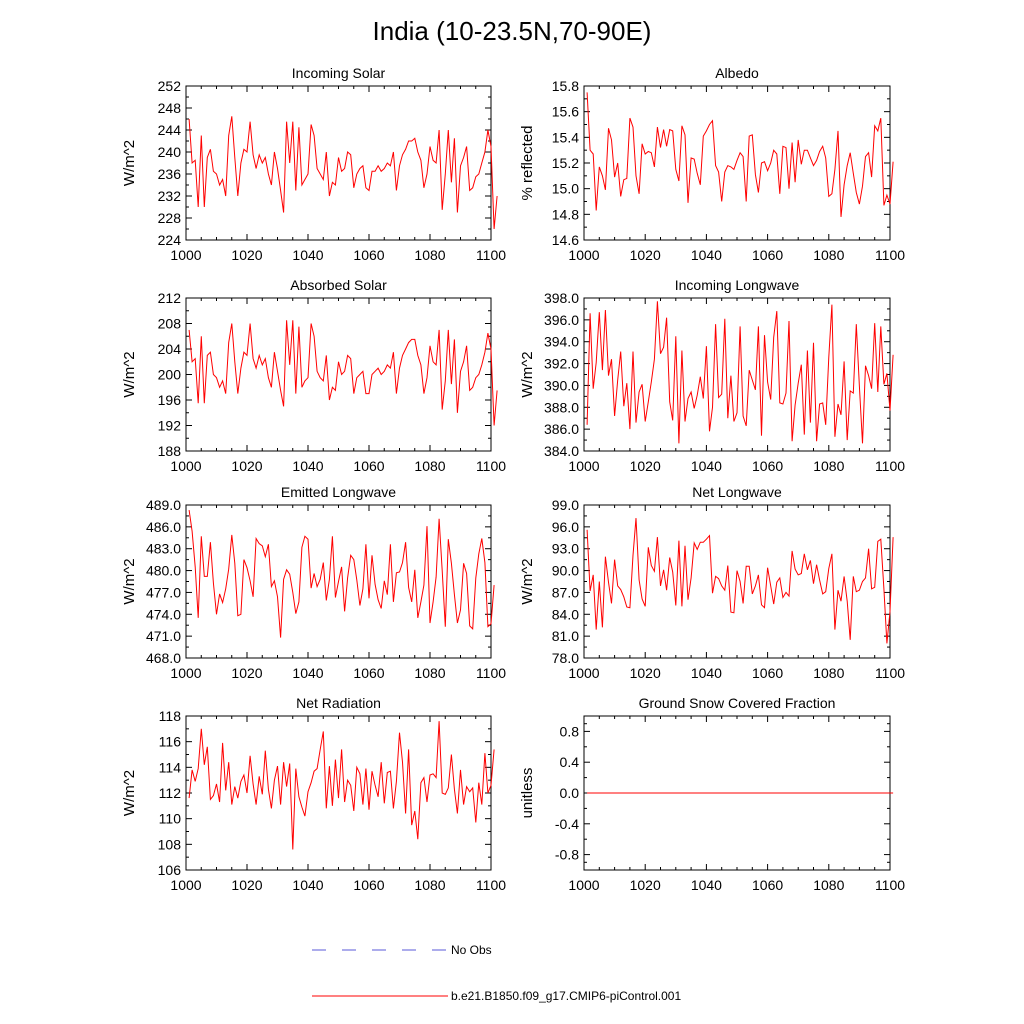 This screenshot has height=1024, width=1024. Describe the element at coordinates (737, 73) in the screenshot. I see `panel-title: Albedo` at that location.